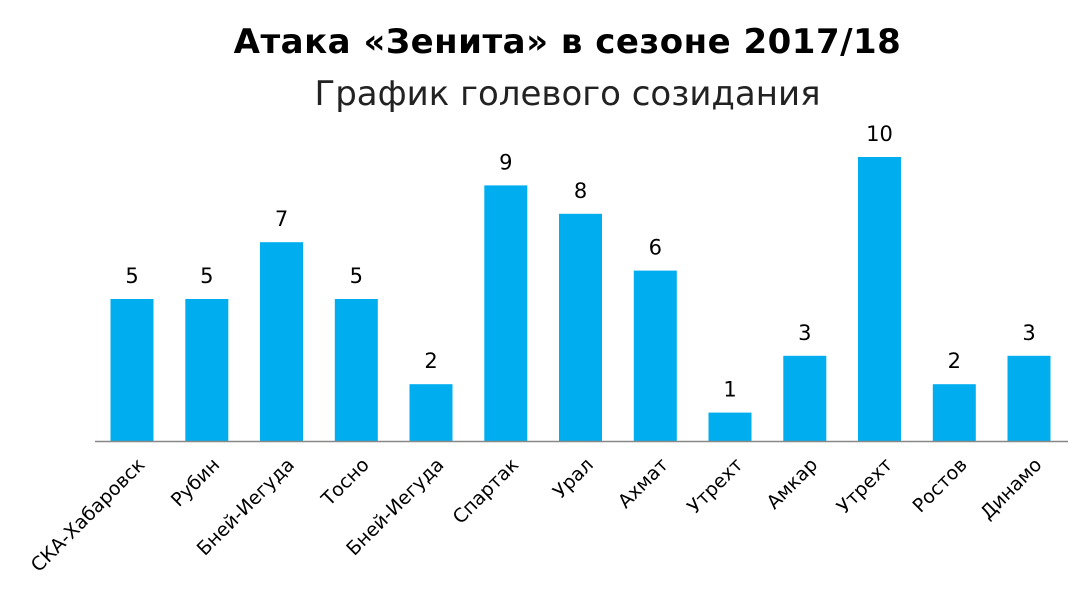 This screenshot has height=615, width=1083. I want to click on data-label: 7, so click(281, 219).